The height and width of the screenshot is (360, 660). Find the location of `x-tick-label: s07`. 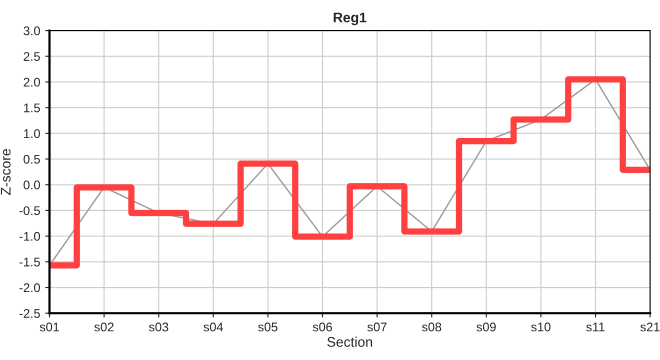

x-tick-label: s07 is located at coordinates (377, 327).